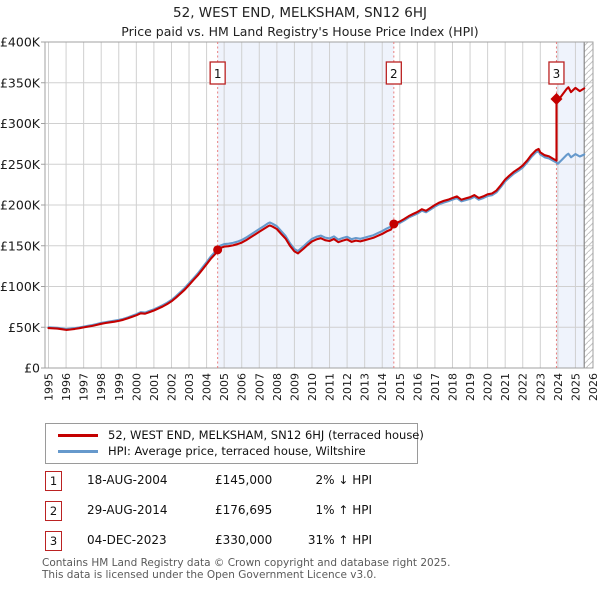 Image resolution: width=600 pixels, height=590 pixels. I want to click on svg-text: 2022, so click(523, 387).